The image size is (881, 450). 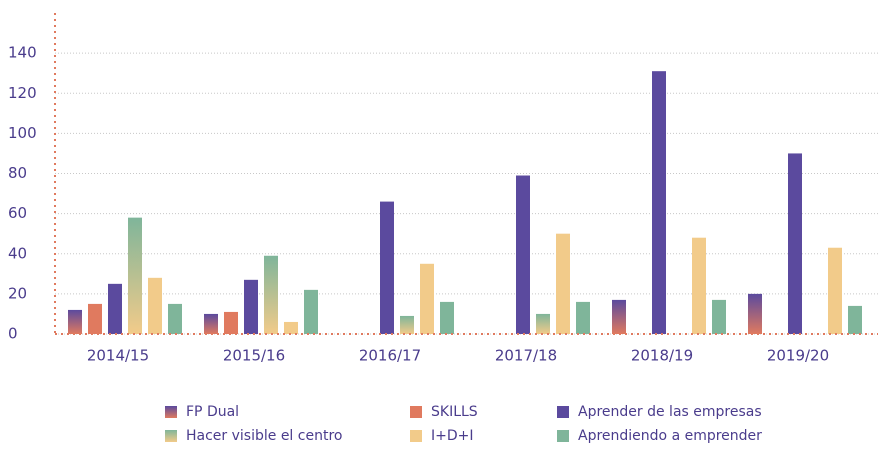 I want to click on x-tick-label: 2017/18, so click(x=526, y=356).